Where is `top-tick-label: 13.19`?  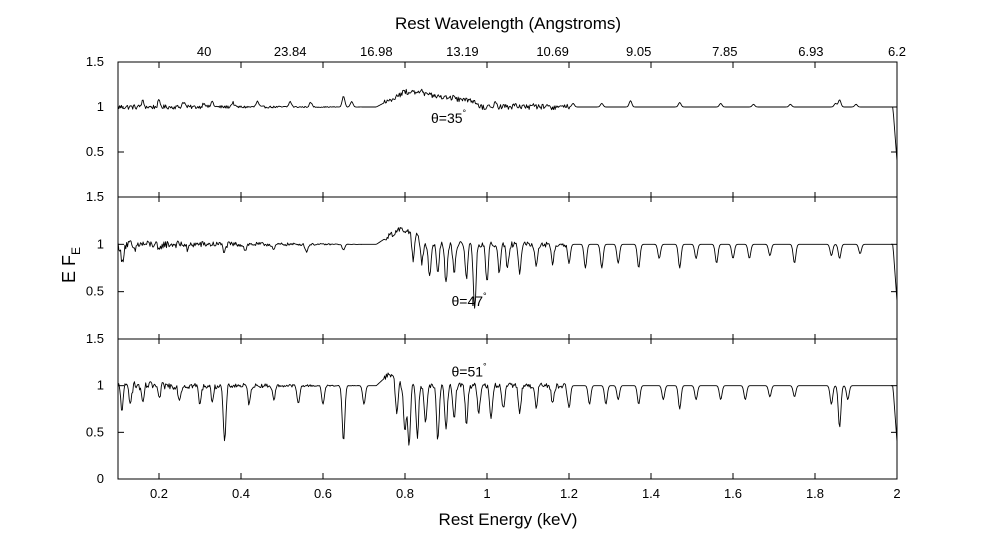 top-tick-label: 13.19 is located at coordinates (462, 51).